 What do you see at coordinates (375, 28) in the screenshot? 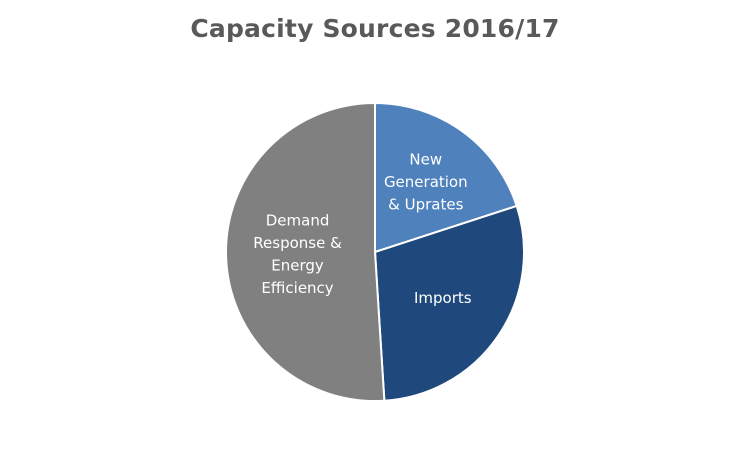
I see `chart-title: Capacity Sources 2016/17` at bounding box center [375, 28].